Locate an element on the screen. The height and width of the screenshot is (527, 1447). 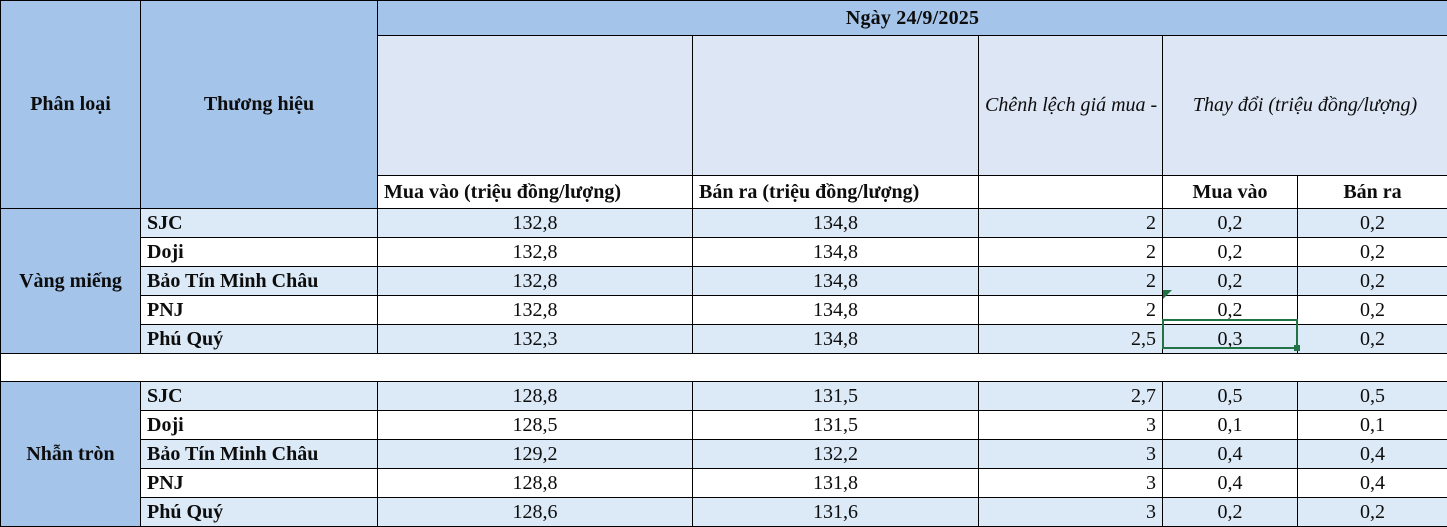
change-sell-cell: 0,1 is located at coordinates (1372, 425).